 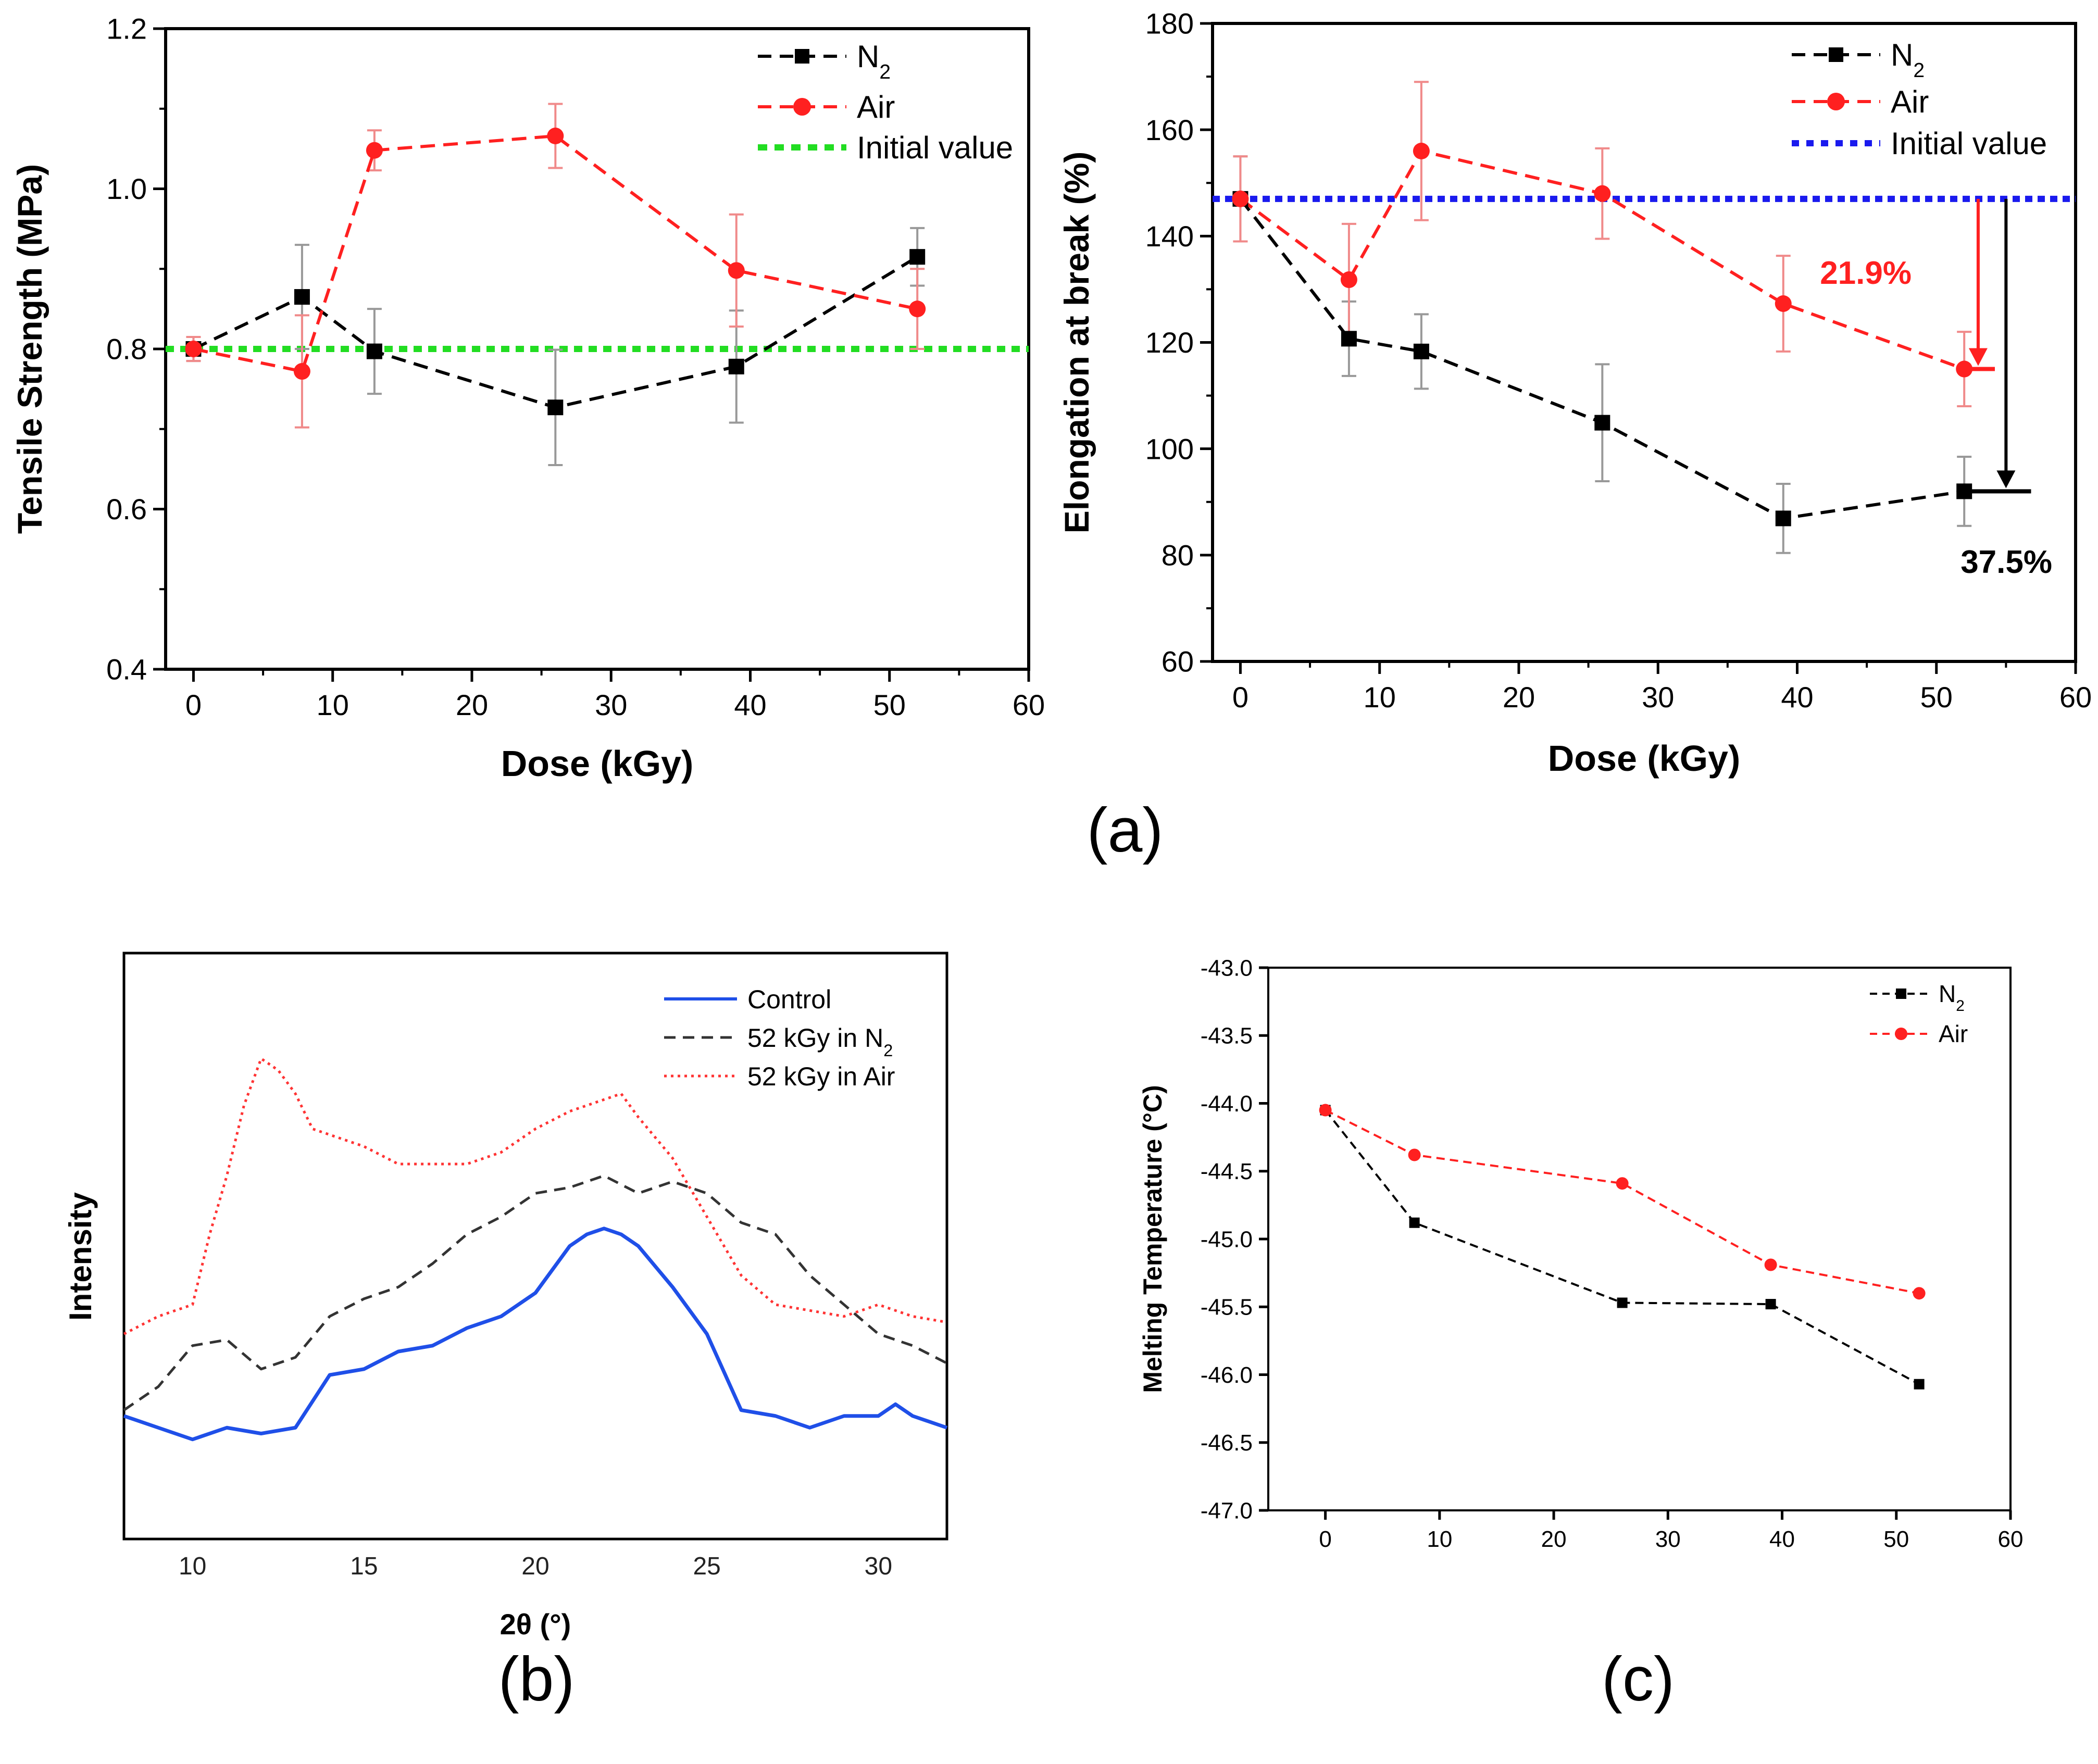 What do you see at coordinates (1227, 968) in the screenshot?
I see `melting-ytick-label: -43.0` at bounding box center [1227, 968].